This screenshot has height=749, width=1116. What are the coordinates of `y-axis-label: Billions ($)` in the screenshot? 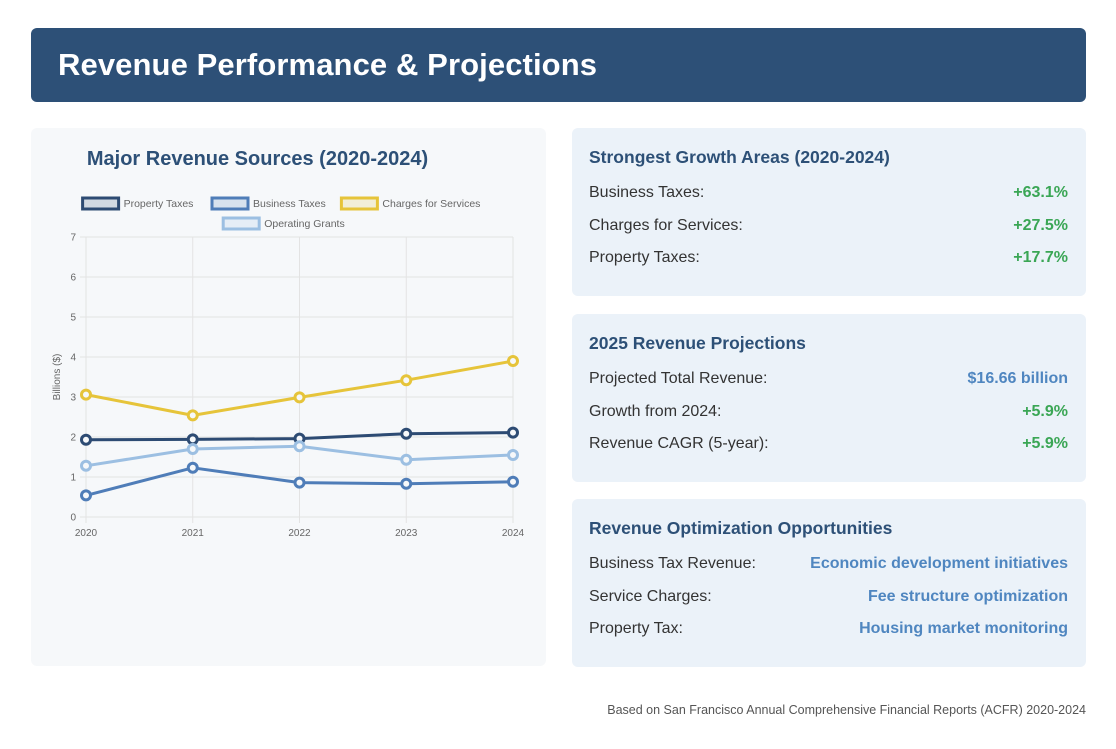 It's located at (57, 377).